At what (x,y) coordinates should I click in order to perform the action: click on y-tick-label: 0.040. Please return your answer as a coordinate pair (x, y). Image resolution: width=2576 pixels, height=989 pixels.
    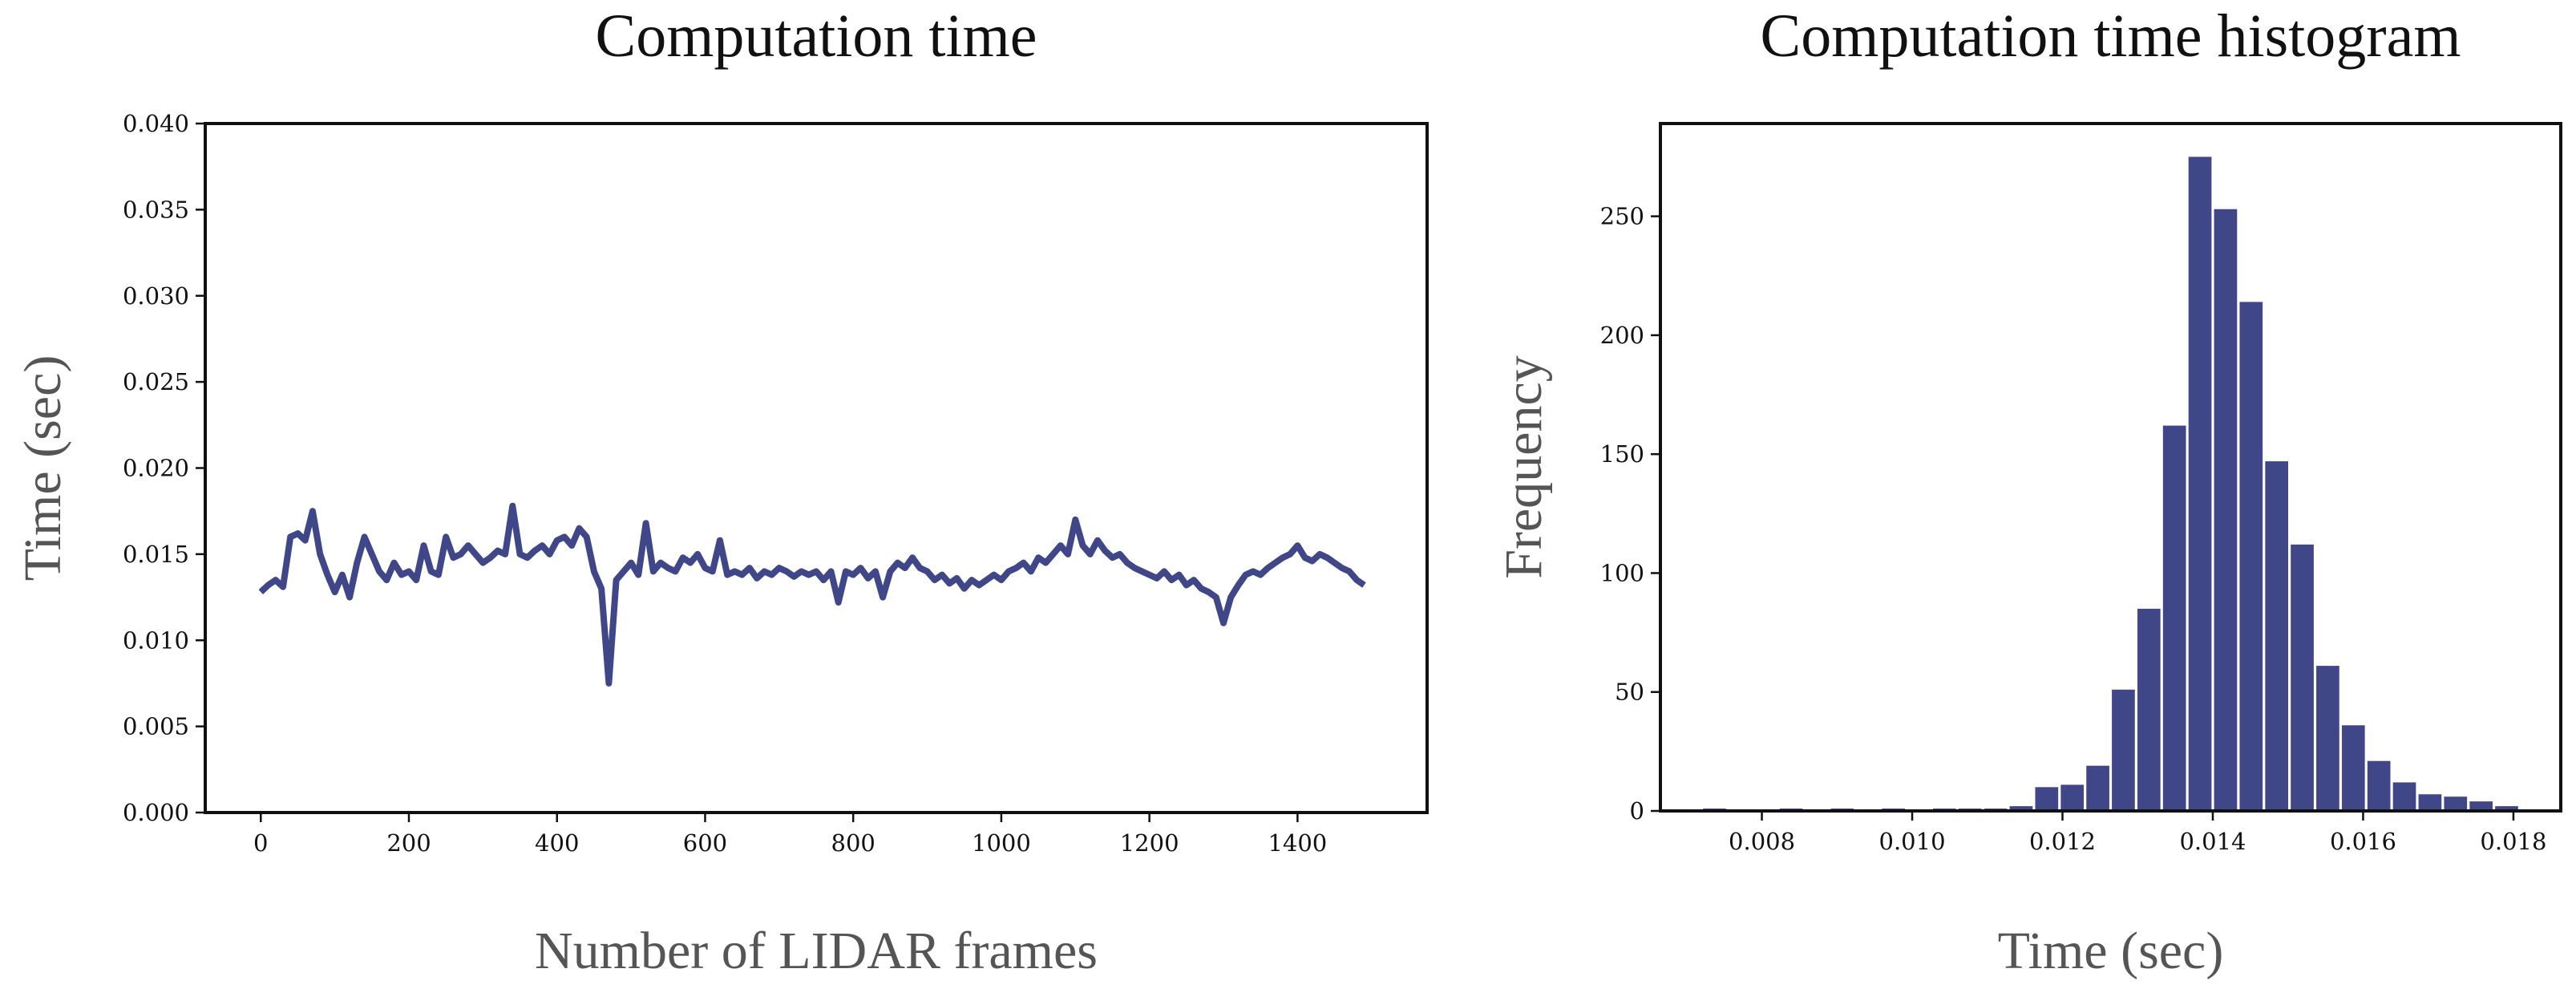
    Looking at the image, I should click on (156, 123).